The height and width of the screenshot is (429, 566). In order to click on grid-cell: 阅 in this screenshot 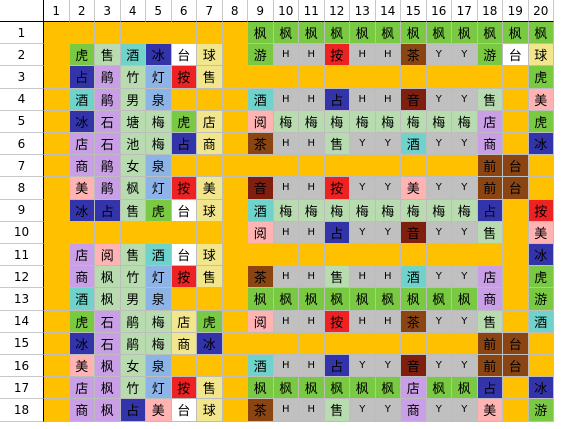, I will do `click(261, 321)`.